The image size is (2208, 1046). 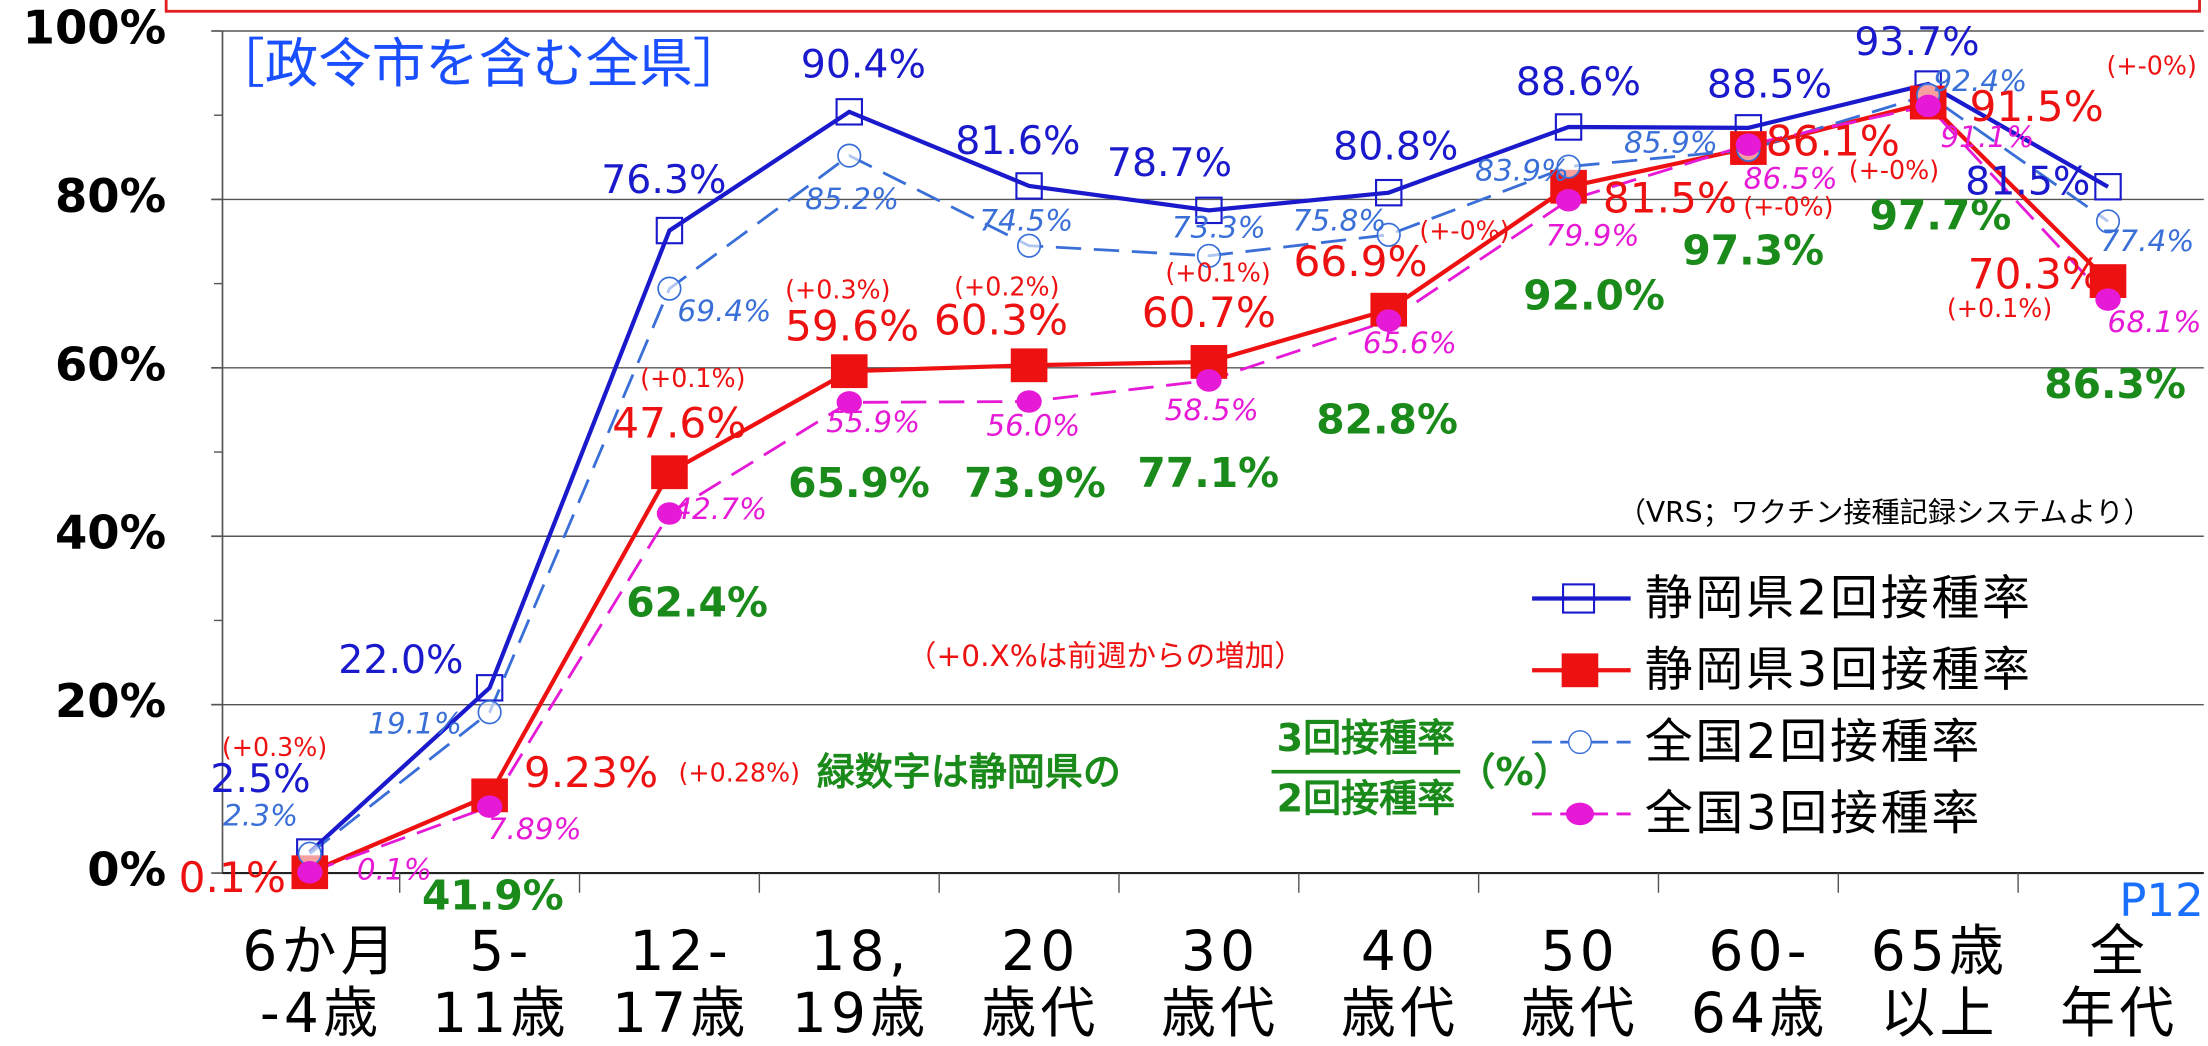 What do you see at coordinates (680, 1013) in the screenshot?
I see `x-tick-label: 17歳` at bounding box center [680, 1013].